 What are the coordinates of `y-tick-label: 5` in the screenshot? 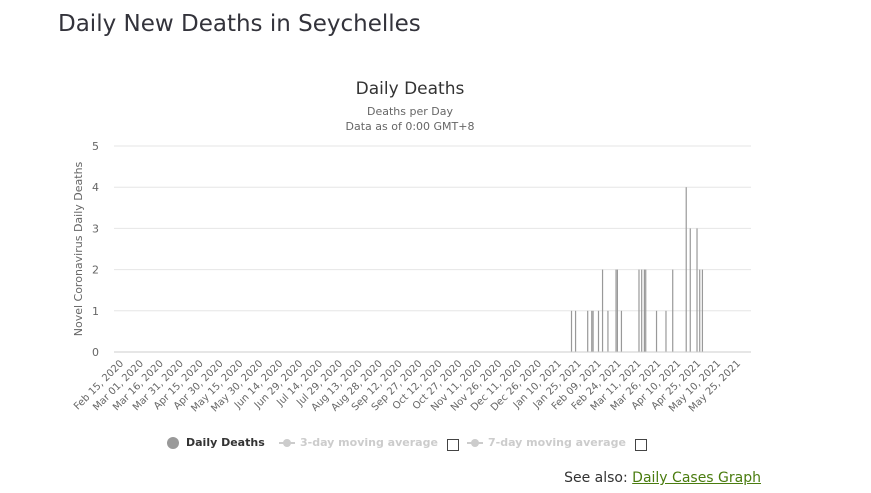 It's located at (95, 146).